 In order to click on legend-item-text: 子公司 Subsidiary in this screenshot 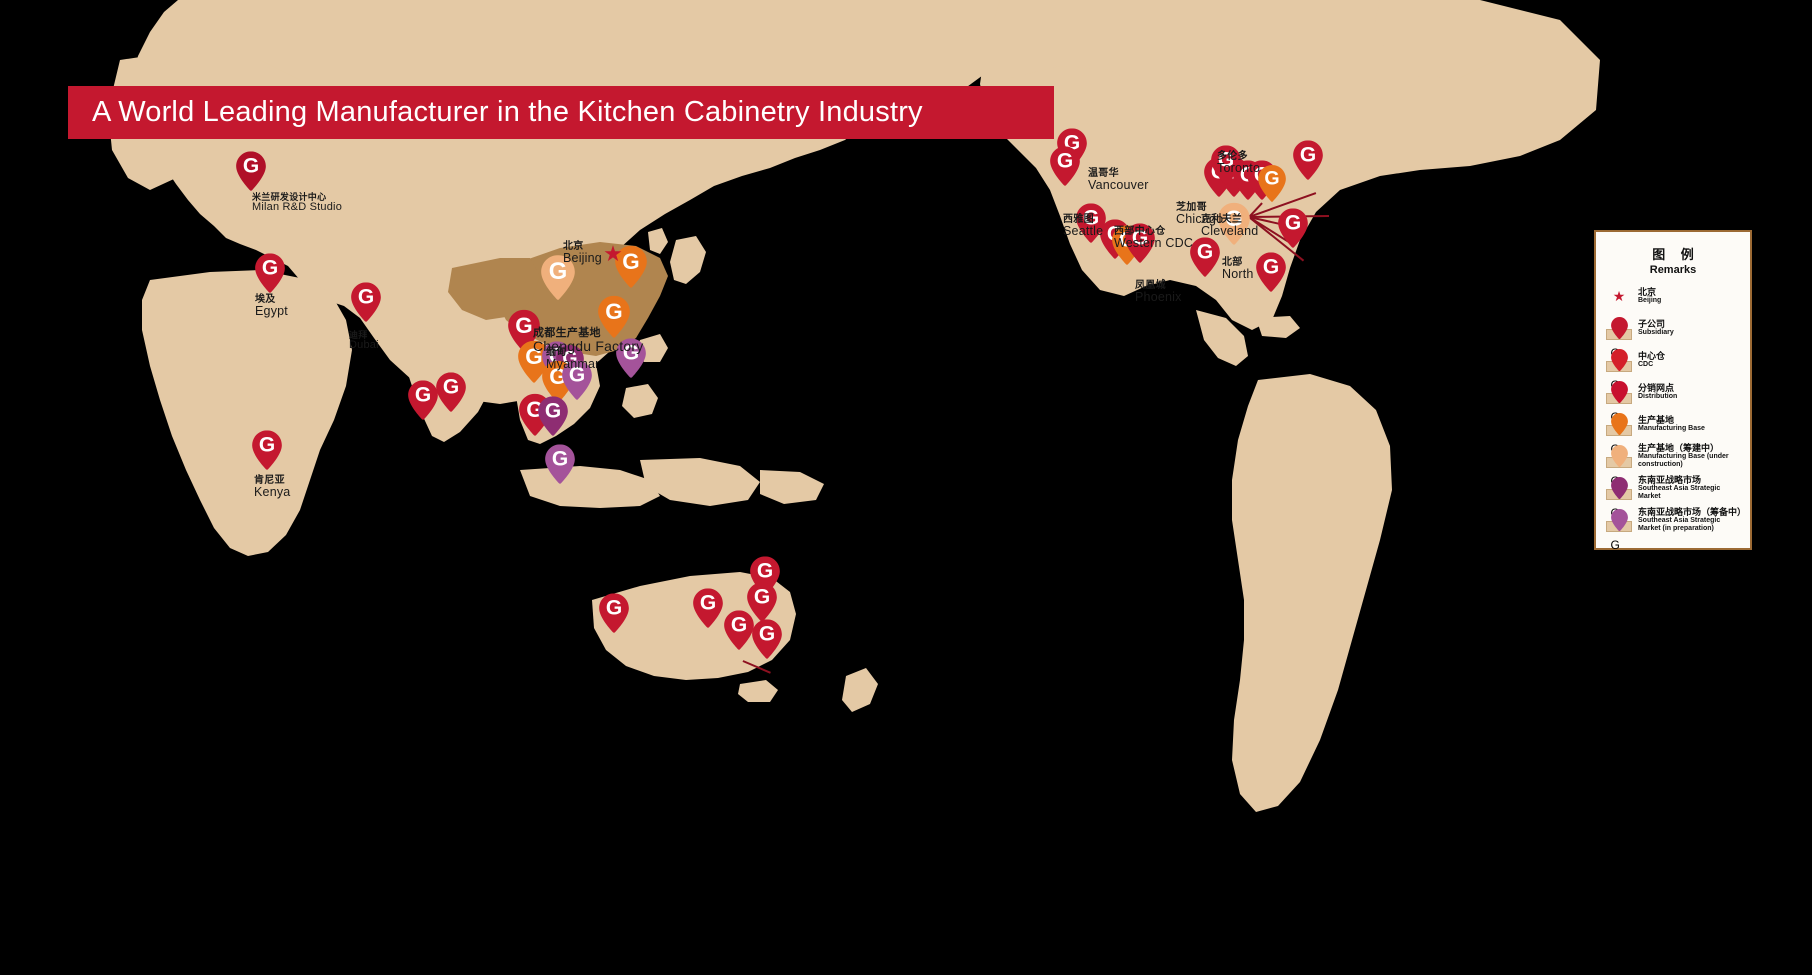, I will do `click(1656, 327)`.